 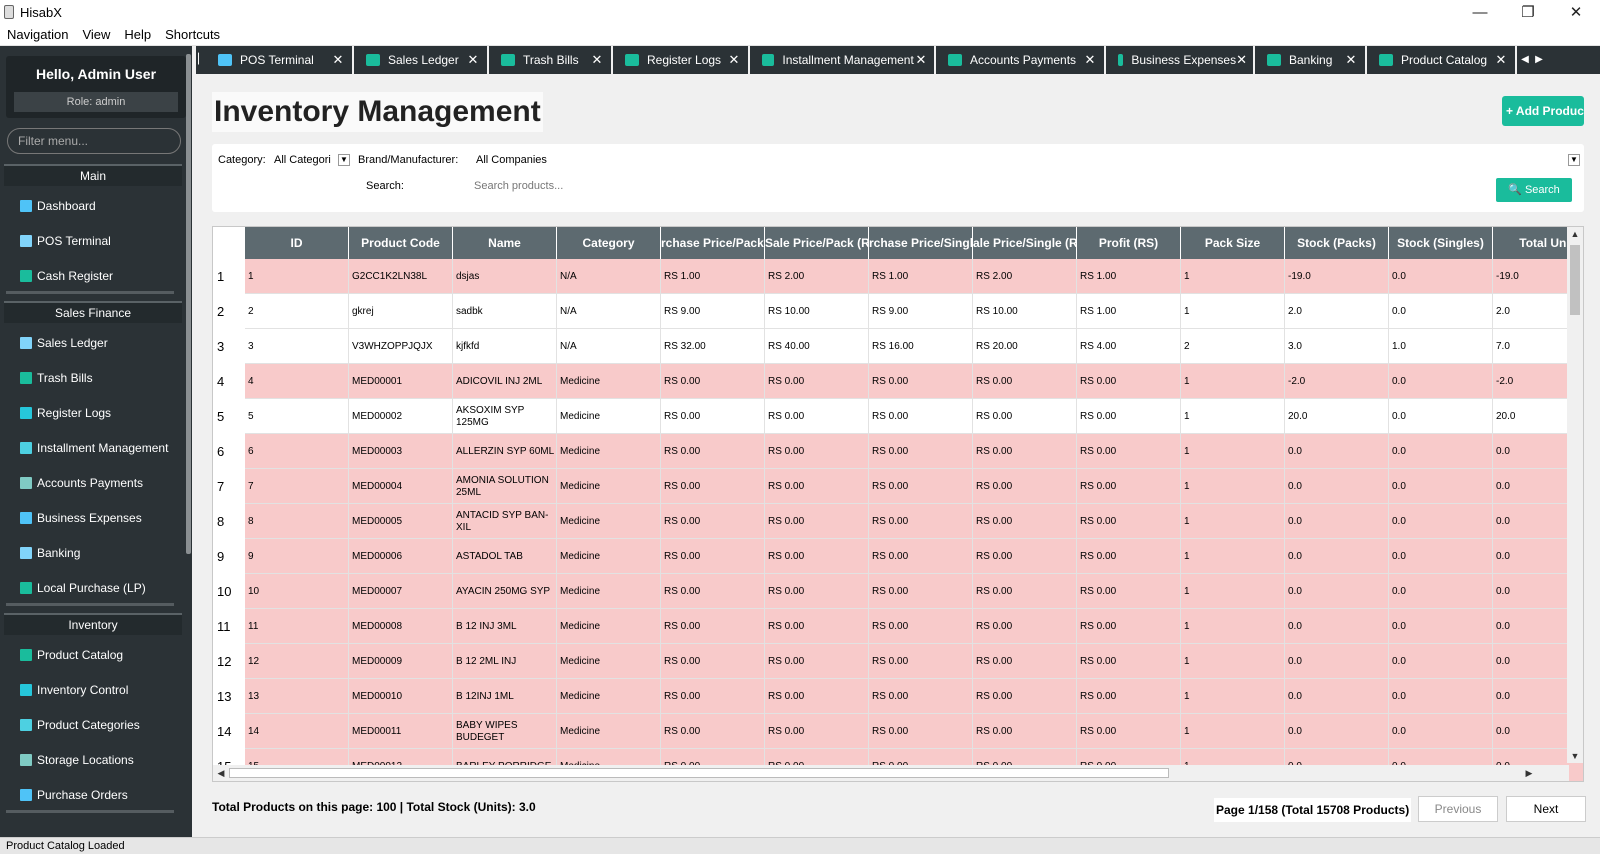 I want to click on row-number: 13, so click(x=229, y=696).